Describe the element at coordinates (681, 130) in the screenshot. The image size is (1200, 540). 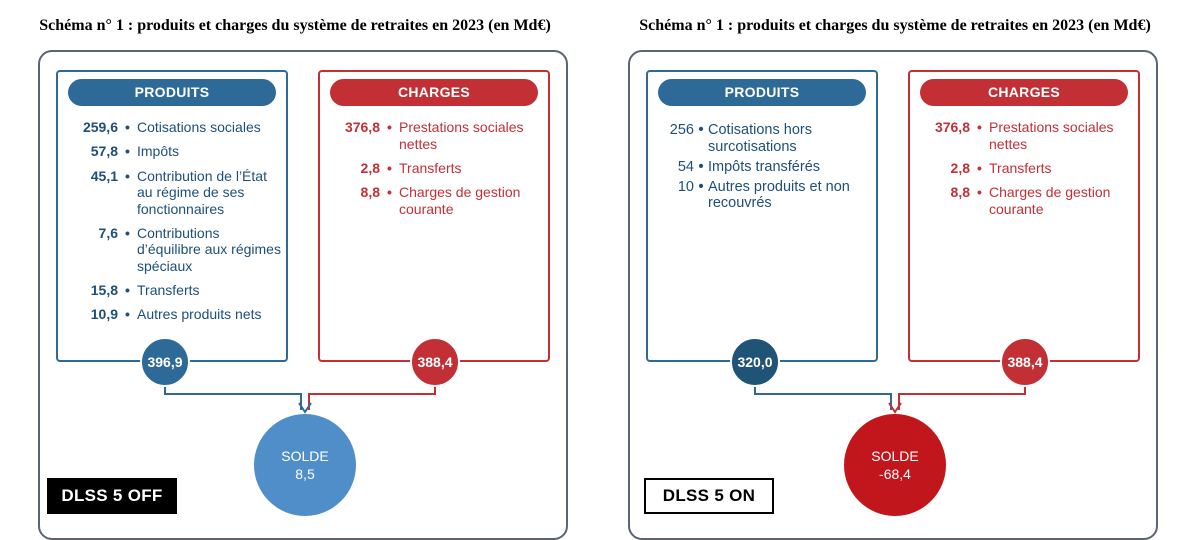
I see `item-value: 256` at that location.